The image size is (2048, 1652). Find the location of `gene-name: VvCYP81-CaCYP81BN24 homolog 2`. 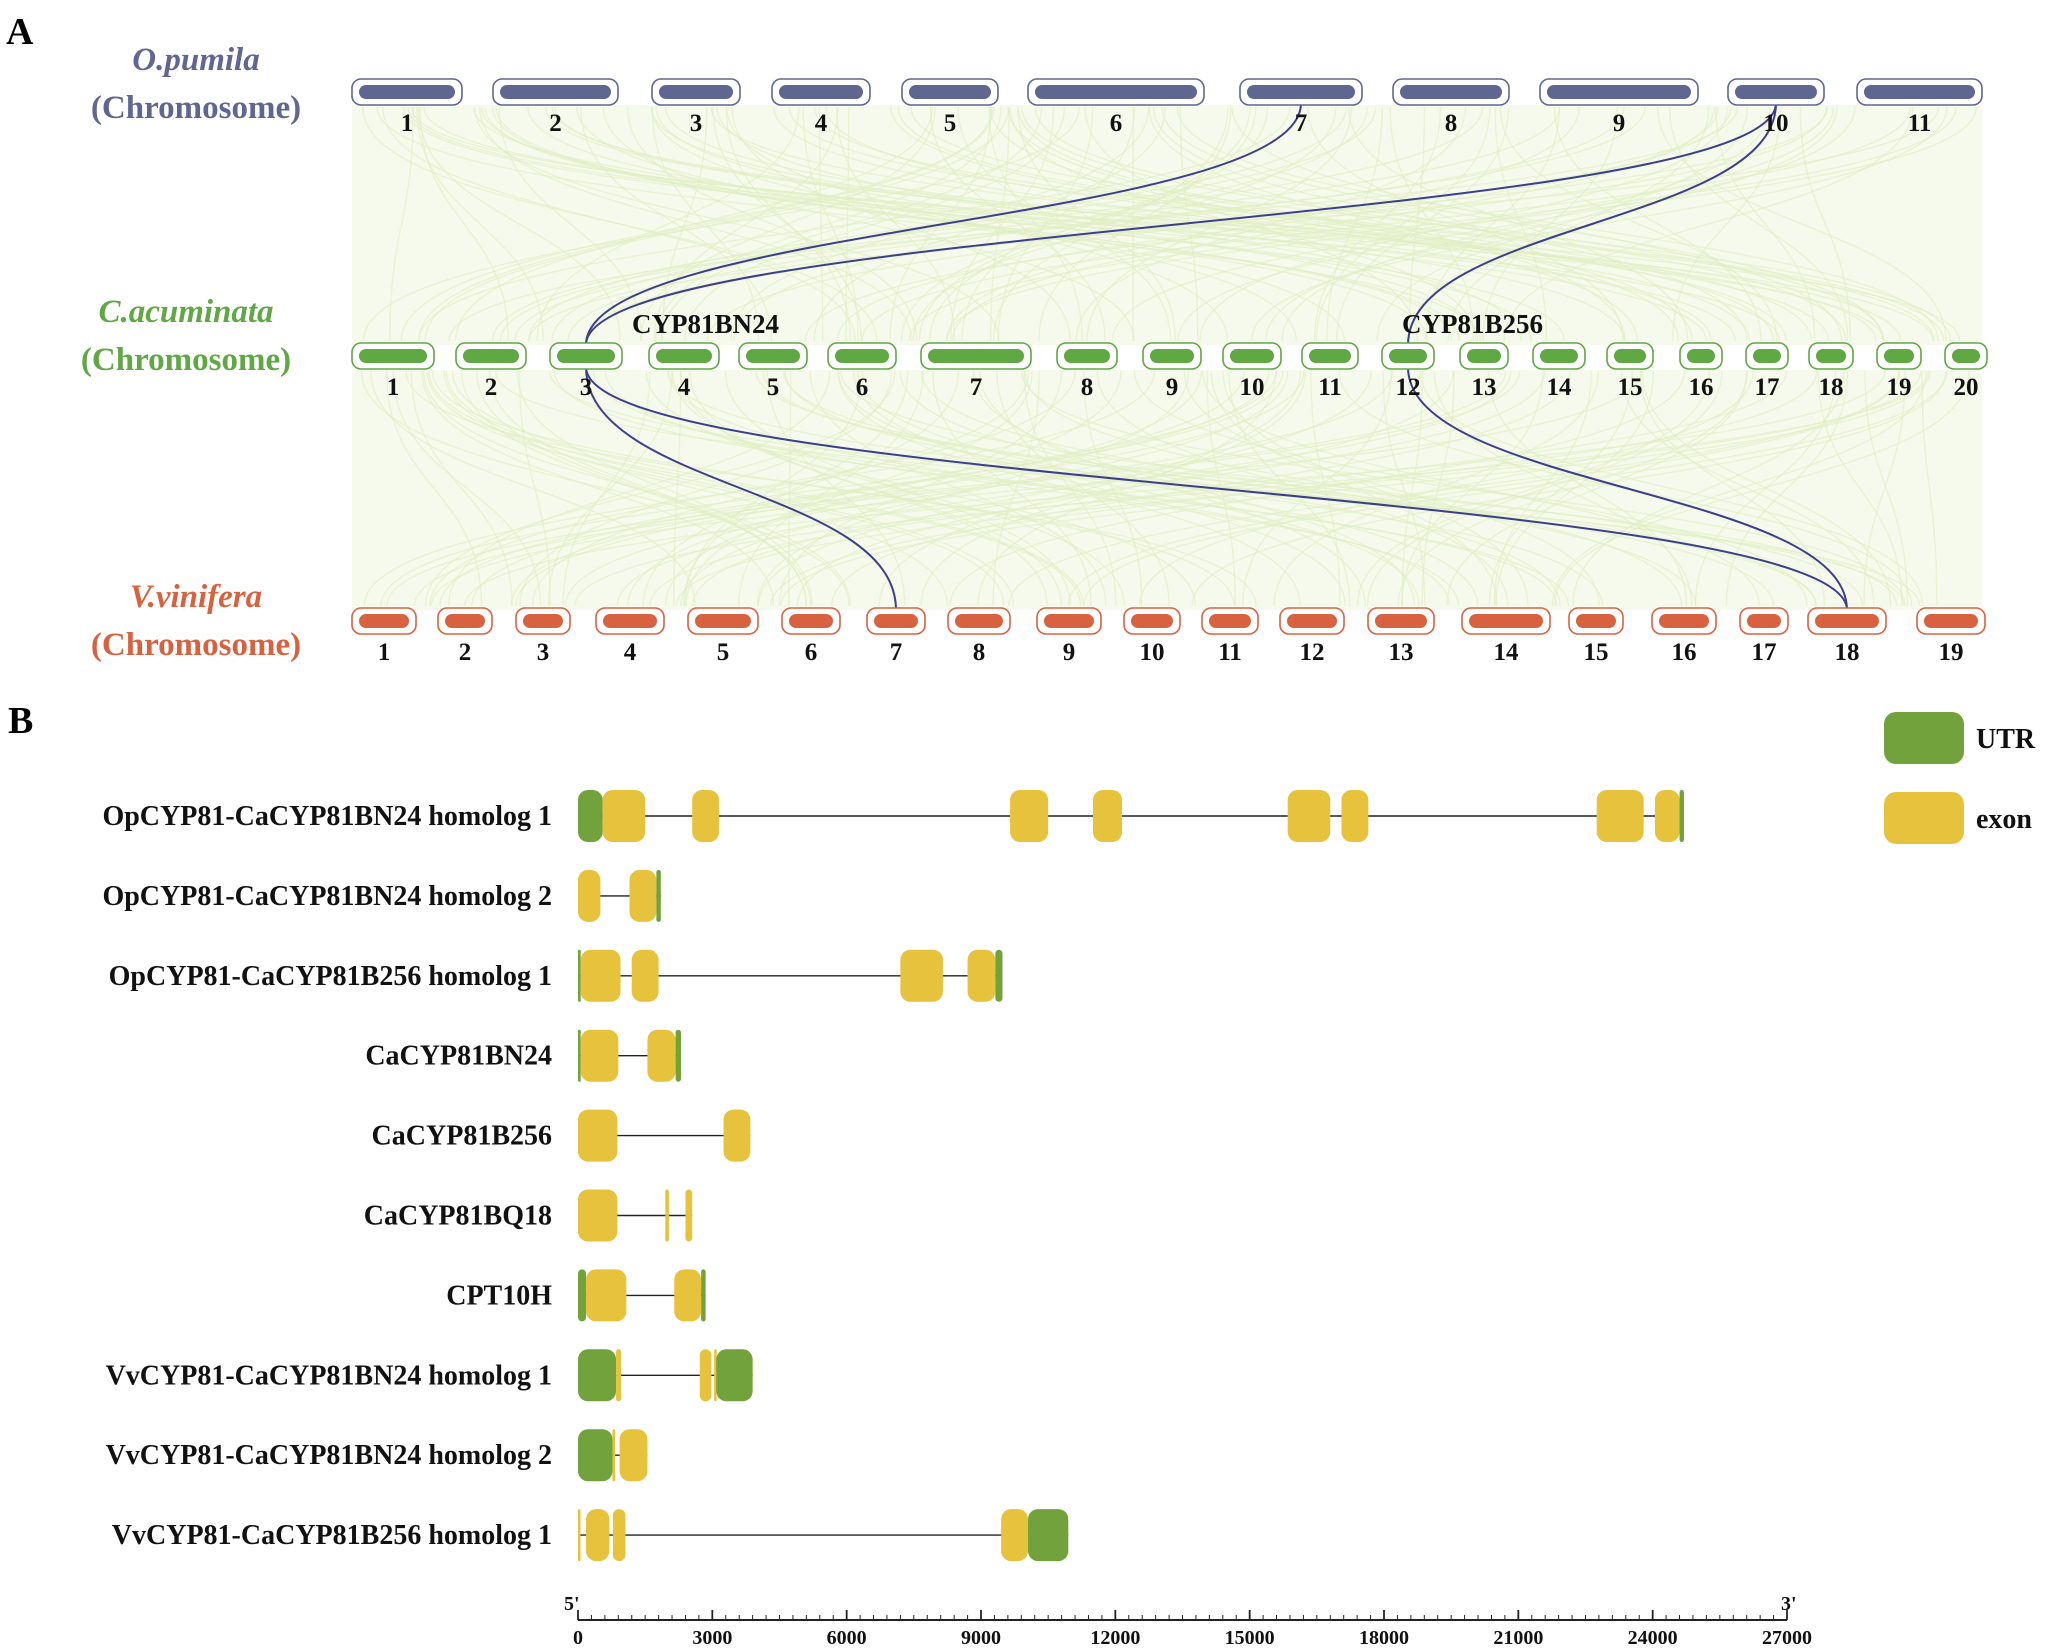

gene-name: VvCYP81-CaCYP81BN24 homolog 2 is located at coordinates (329, 1455).